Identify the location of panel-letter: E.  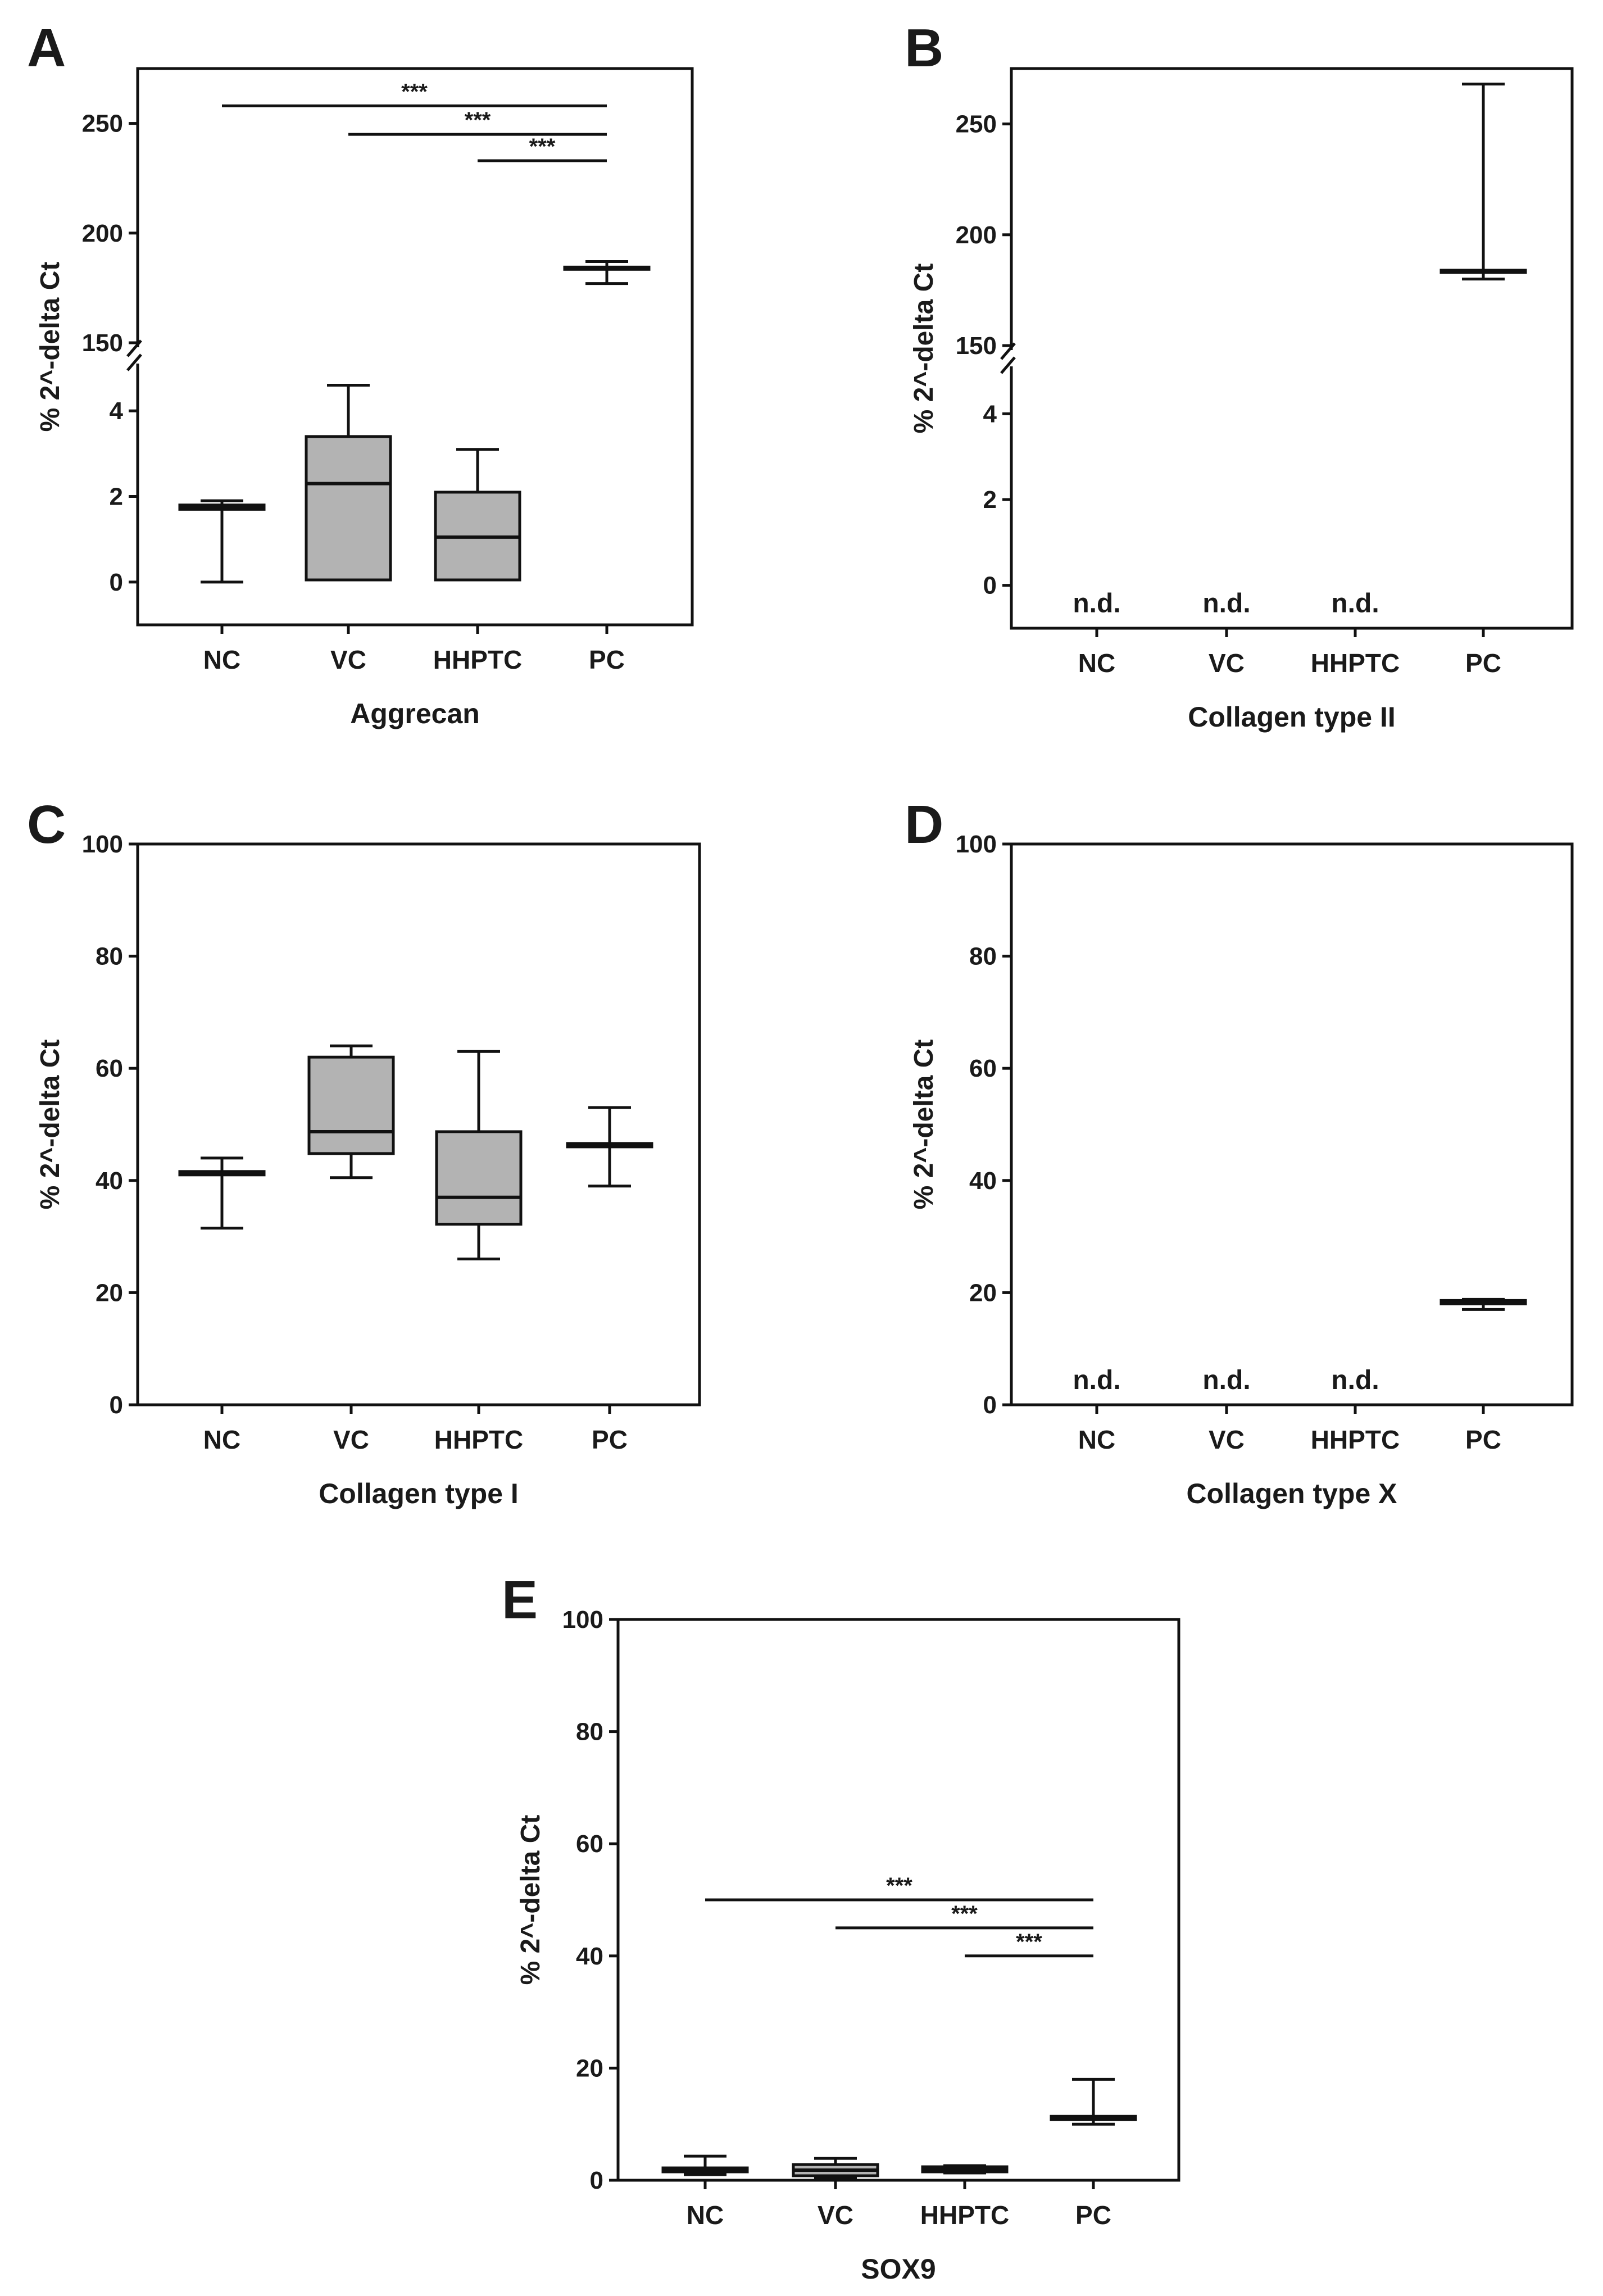
(520, 1600).